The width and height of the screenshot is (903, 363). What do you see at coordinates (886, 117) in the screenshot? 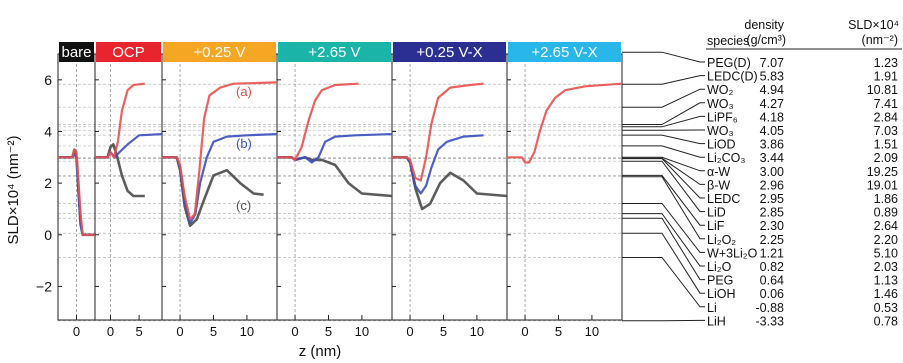
I see `species-sld-4: 2.84` at bounding box center [886, 117].